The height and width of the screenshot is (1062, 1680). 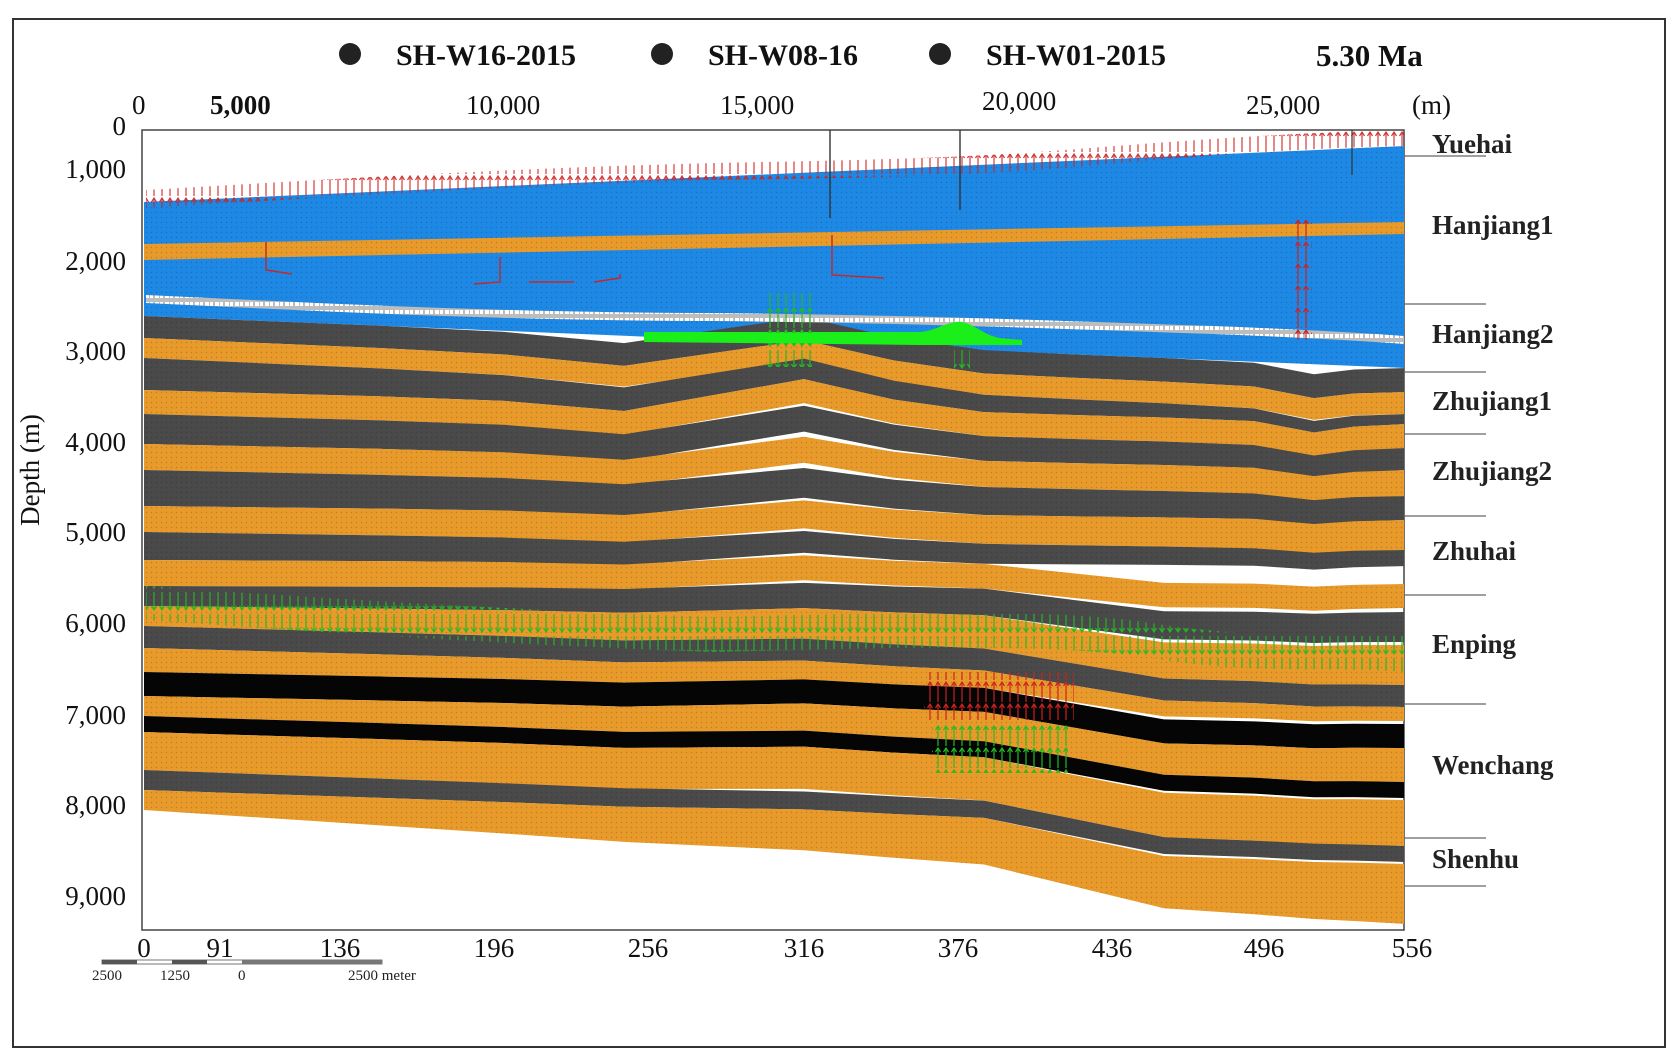 What do you see at coordinates (774, 527) in the screenshot?
I see `strata-layer-7-texture` at bounding box center [774, 527].